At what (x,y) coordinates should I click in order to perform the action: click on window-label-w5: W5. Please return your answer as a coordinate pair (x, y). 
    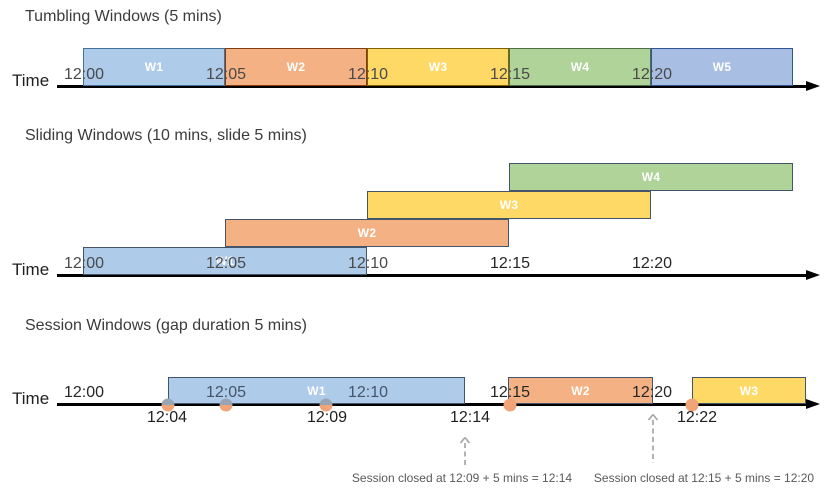
    Looking at the image, I should click on (722, 67).